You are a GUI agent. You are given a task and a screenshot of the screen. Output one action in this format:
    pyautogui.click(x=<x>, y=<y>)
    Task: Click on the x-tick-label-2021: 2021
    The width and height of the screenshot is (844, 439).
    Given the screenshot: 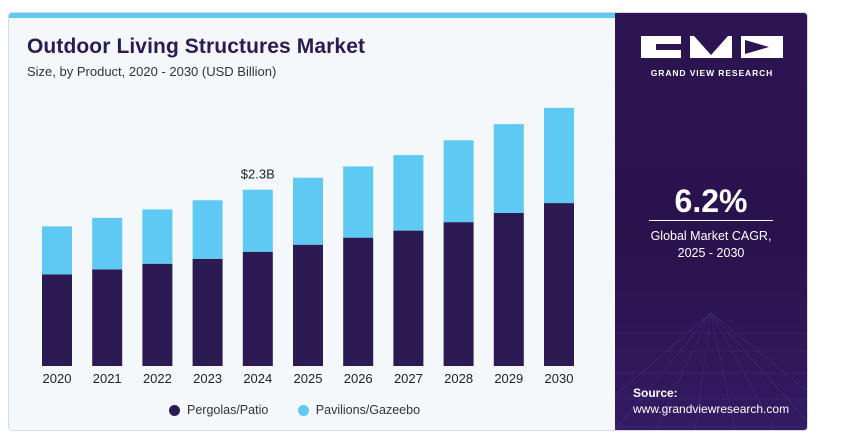 What is the action you would take?
    pyautogui.click(x=107, y=378)
    